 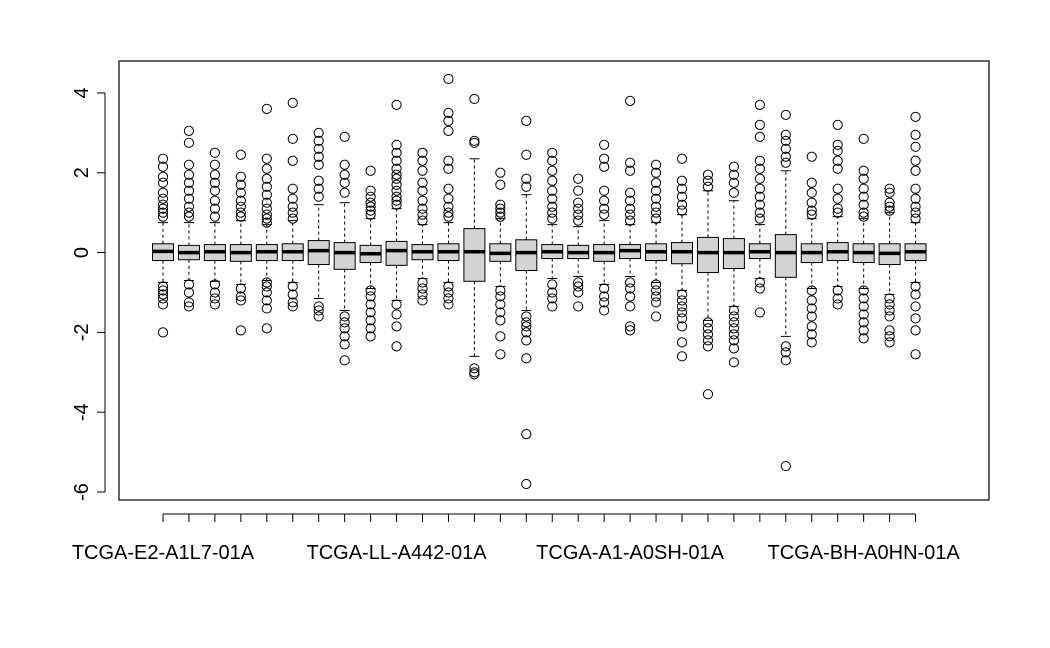 What do you see at coordinates (88, 294) in the screenshot?
I see `y-axis: -6 -4 -2 0 2 4` at bounding box center [88, 294].